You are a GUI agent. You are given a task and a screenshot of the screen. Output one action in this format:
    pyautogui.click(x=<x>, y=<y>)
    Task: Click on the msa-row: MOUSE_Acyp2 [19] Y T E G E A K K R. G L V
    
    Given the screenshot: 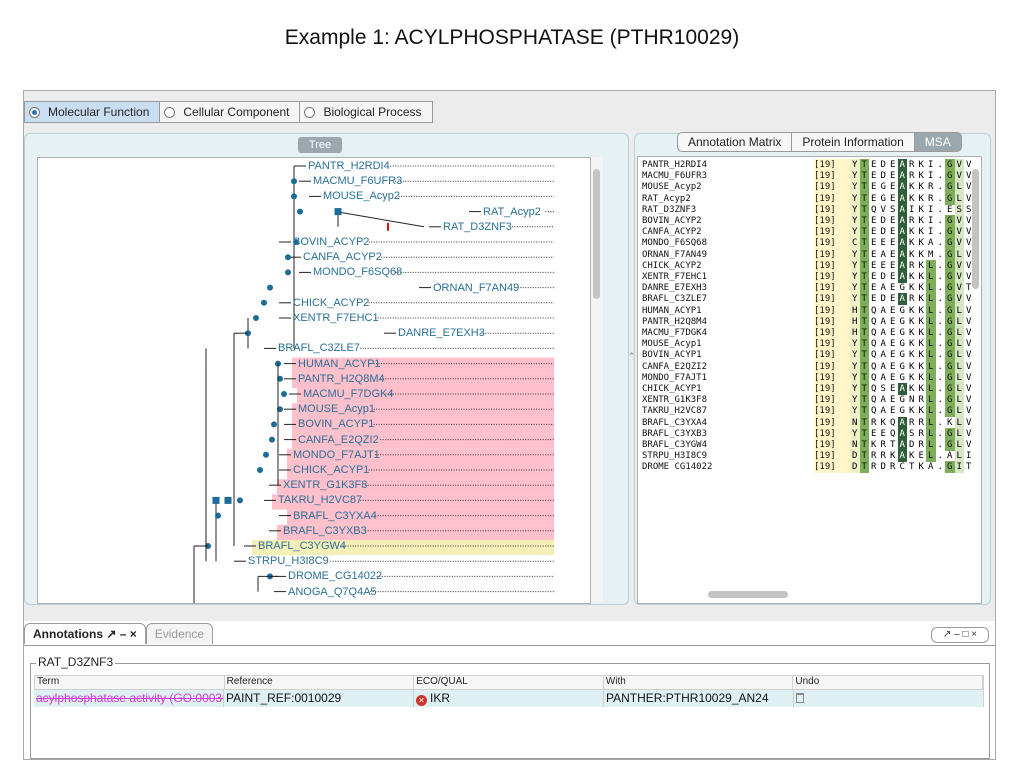 What is the action you would take?
    pyautogui.click(x=808, y=187)
    